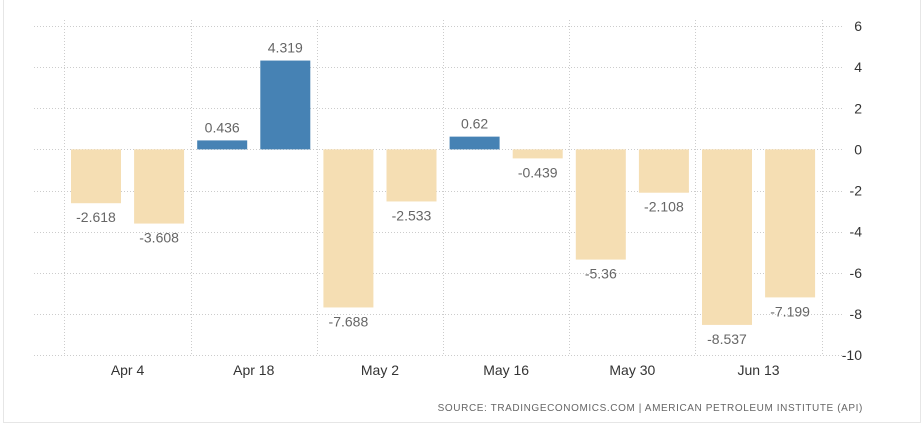 The image size is (924, 426). What do you see at coordinates (858, 67) in the screenshot?
I see `y-tick-label: 4` at bounding box center [858, 67].